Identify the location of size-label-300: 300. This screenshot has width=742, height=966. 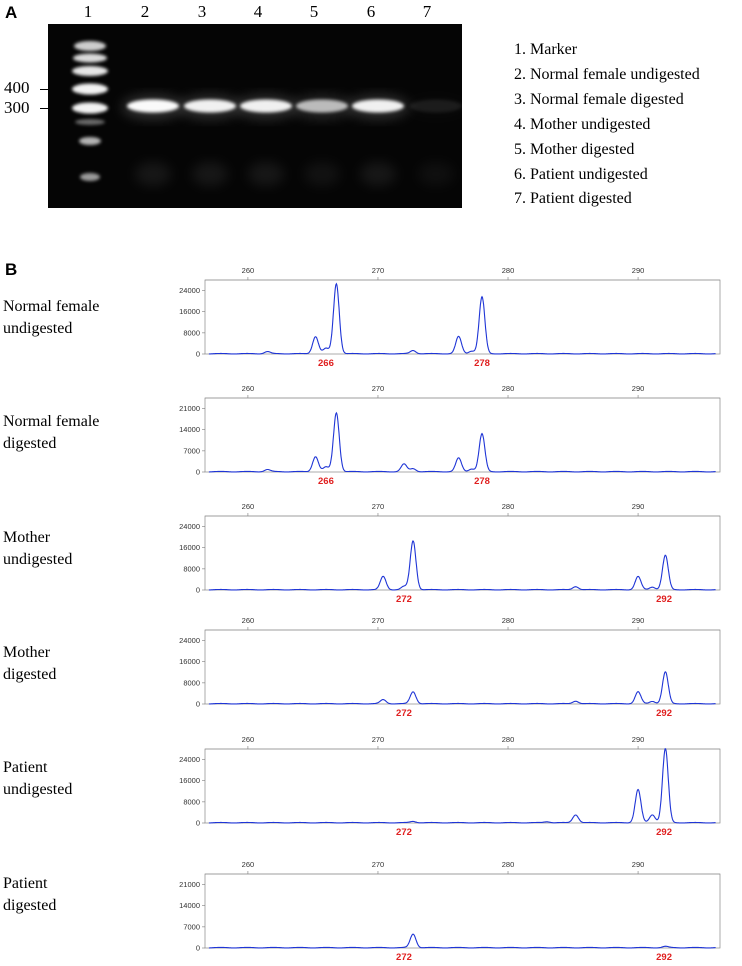
(17, 107).